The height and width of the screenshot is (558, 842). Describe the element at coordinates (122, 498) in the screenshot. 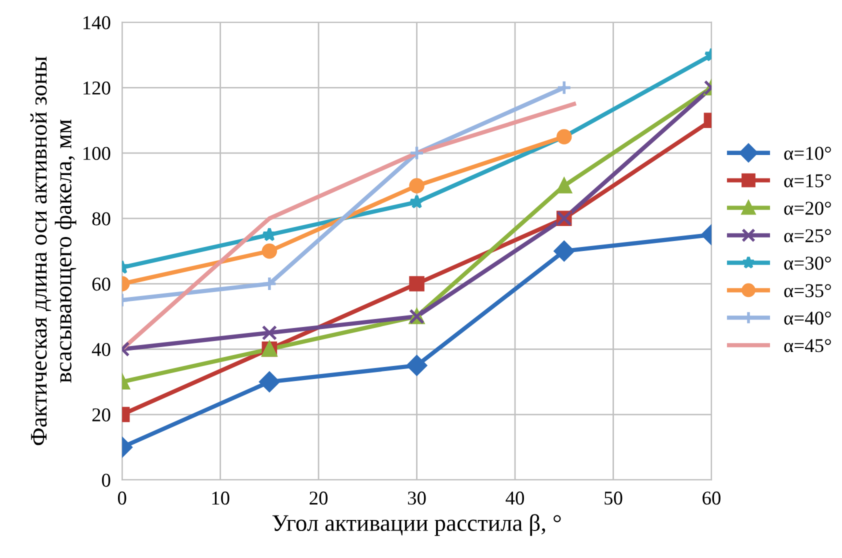

I see `x-tick-label: 0` at that location.